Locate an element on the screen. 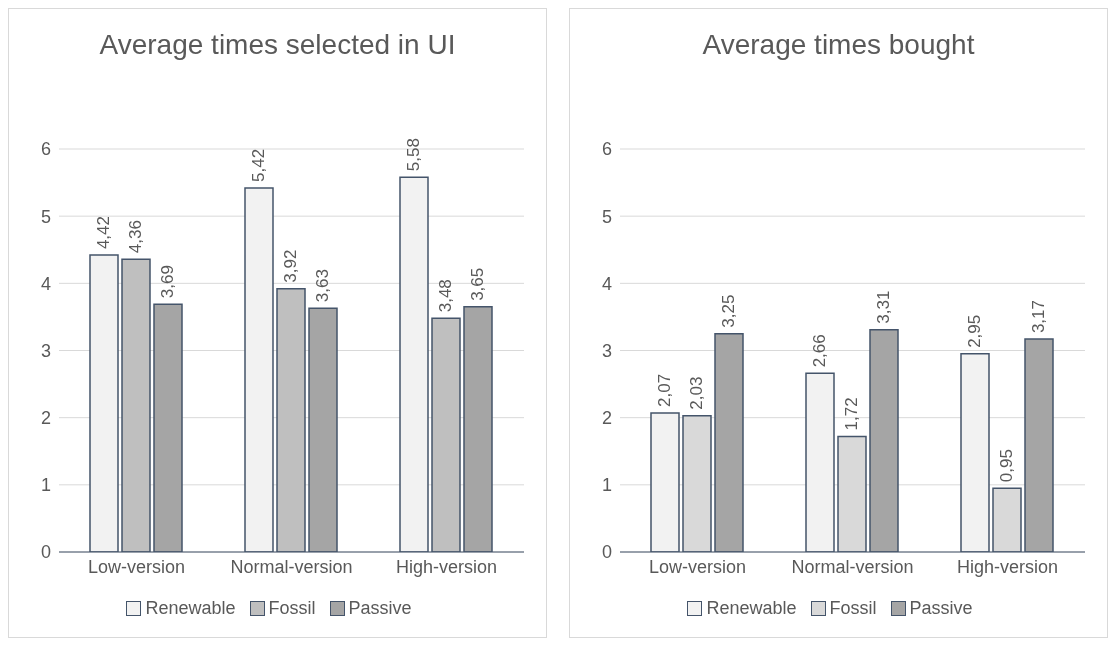 The width and height of the screenshot is (1113, 654). chart-title: Average times selected in UI is located at coordinates (277, 45).